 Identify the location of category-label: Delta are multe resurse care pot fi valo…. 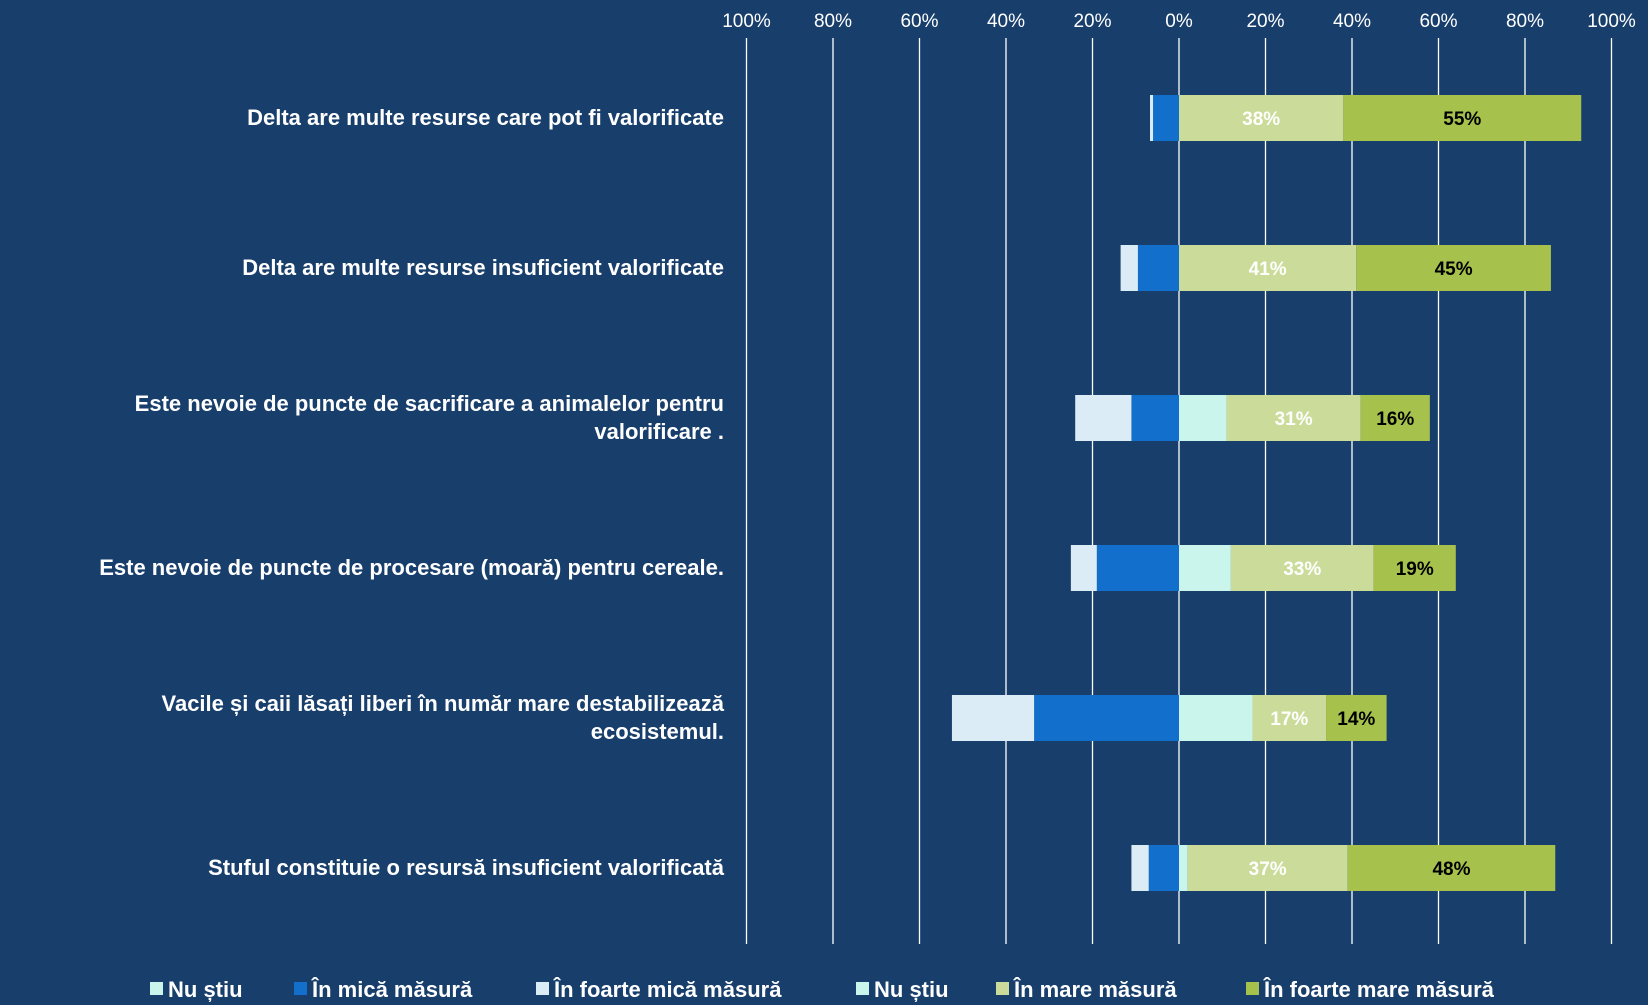
(485, 117).